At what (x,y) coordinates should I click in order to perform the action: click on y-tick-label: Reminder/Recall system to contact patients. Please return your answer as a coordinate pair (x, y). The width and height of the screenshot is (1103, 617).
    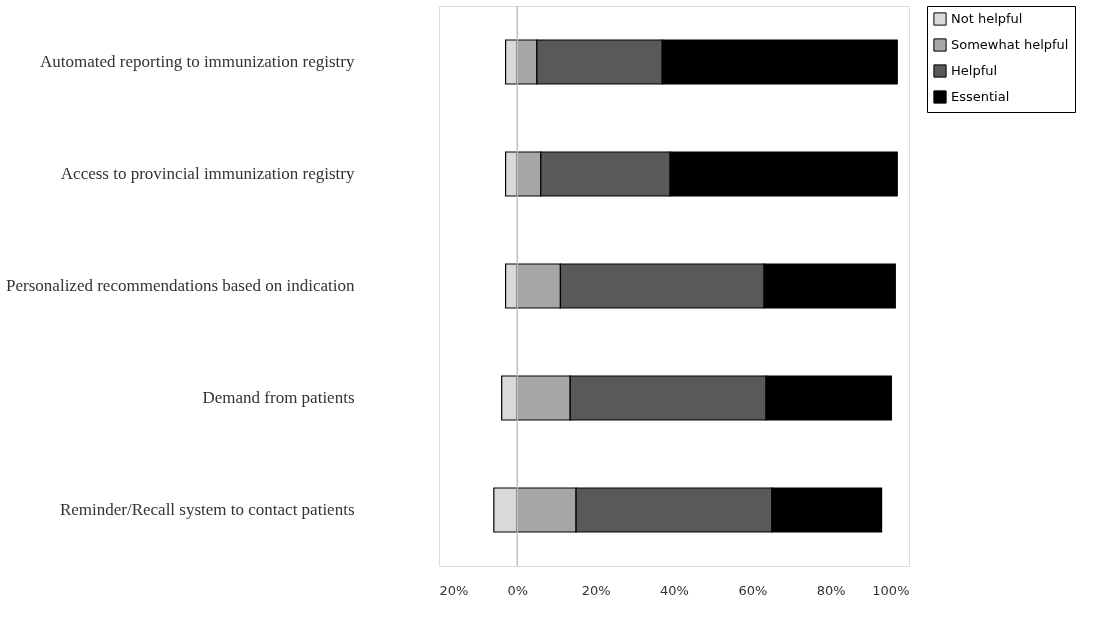
    Looking at the image, I should click on (207, 509).